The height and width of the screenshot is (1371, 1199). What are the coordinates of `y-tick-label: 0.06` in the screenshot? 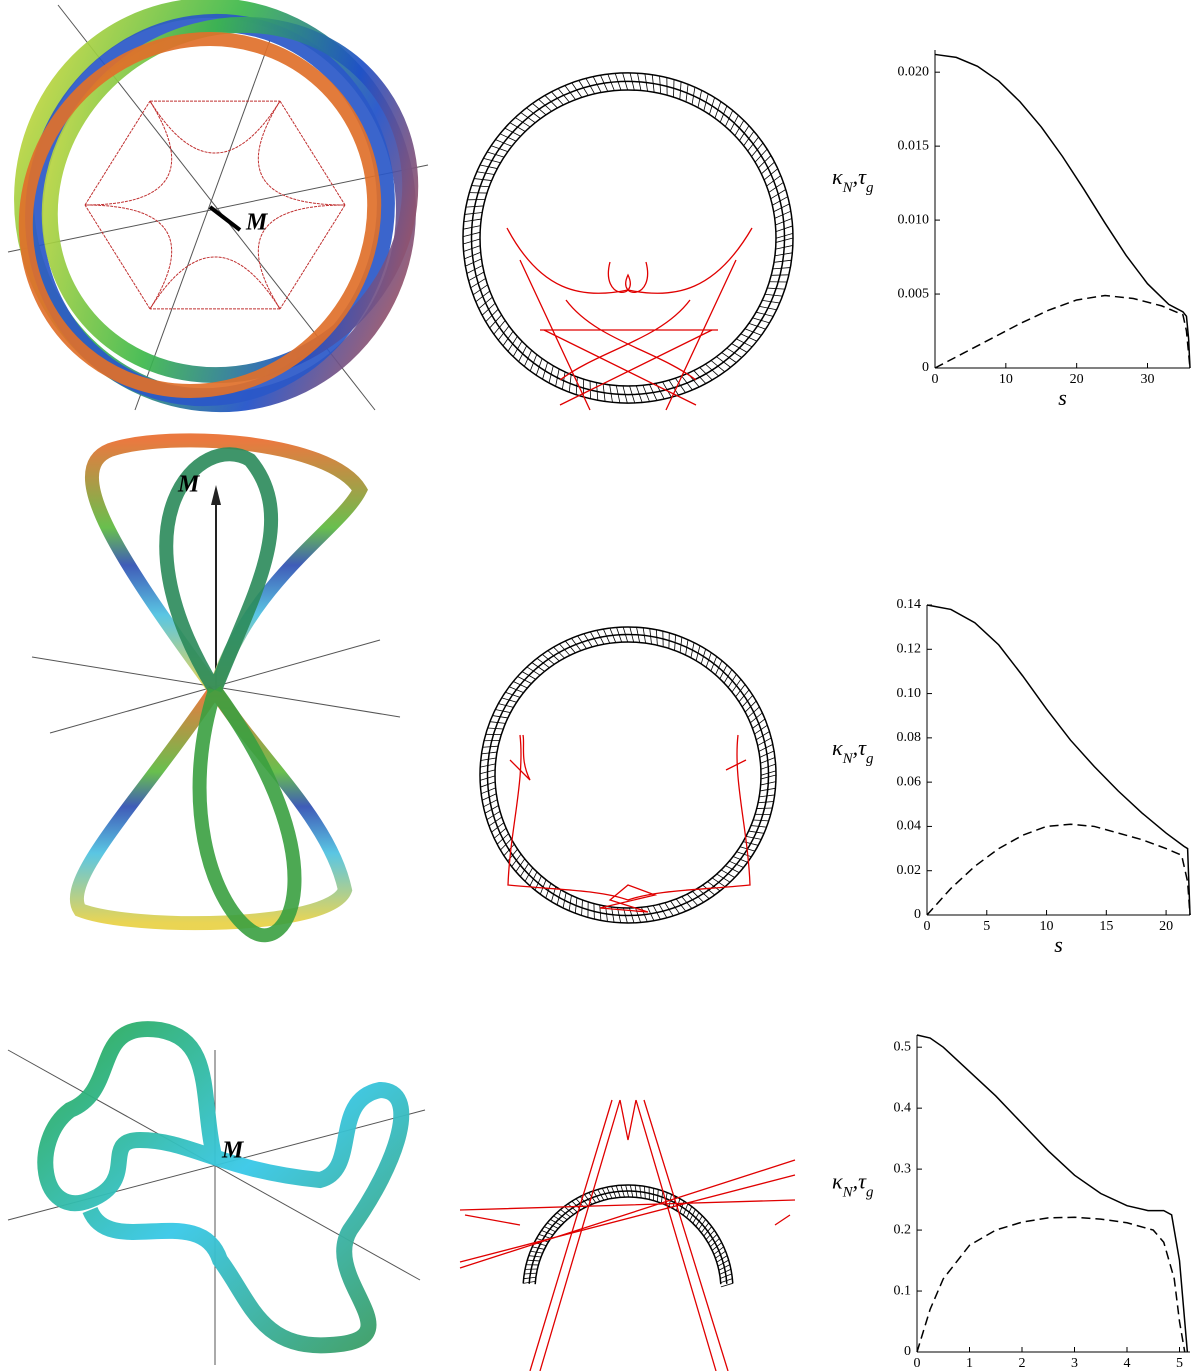 It's located at (909, 781).